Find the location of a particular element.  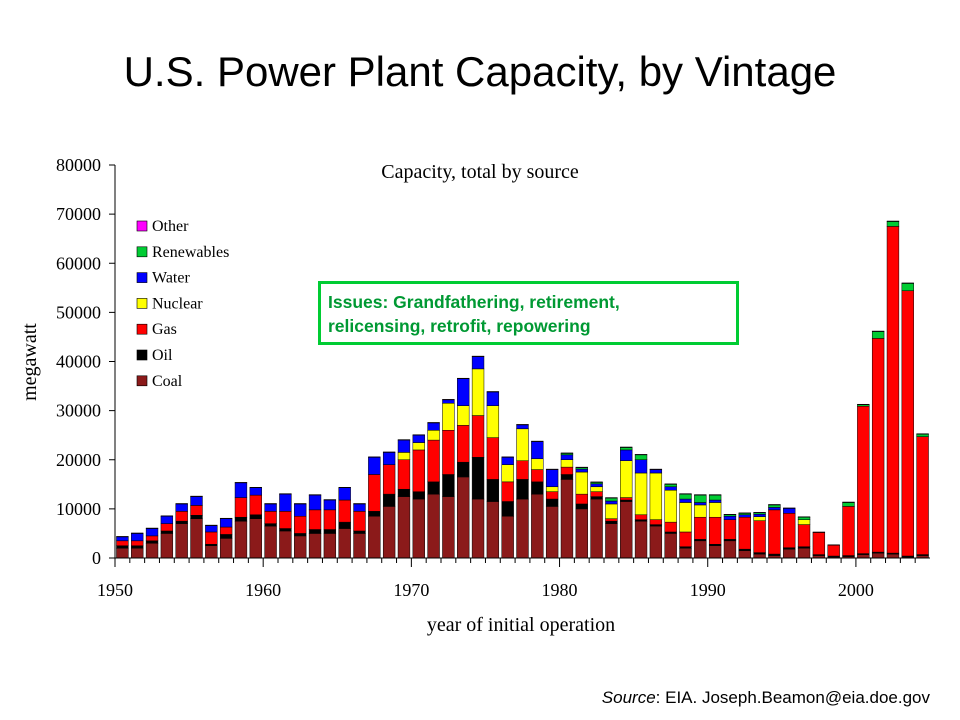

bar-1995-coal is located at coordinates (789, 553).